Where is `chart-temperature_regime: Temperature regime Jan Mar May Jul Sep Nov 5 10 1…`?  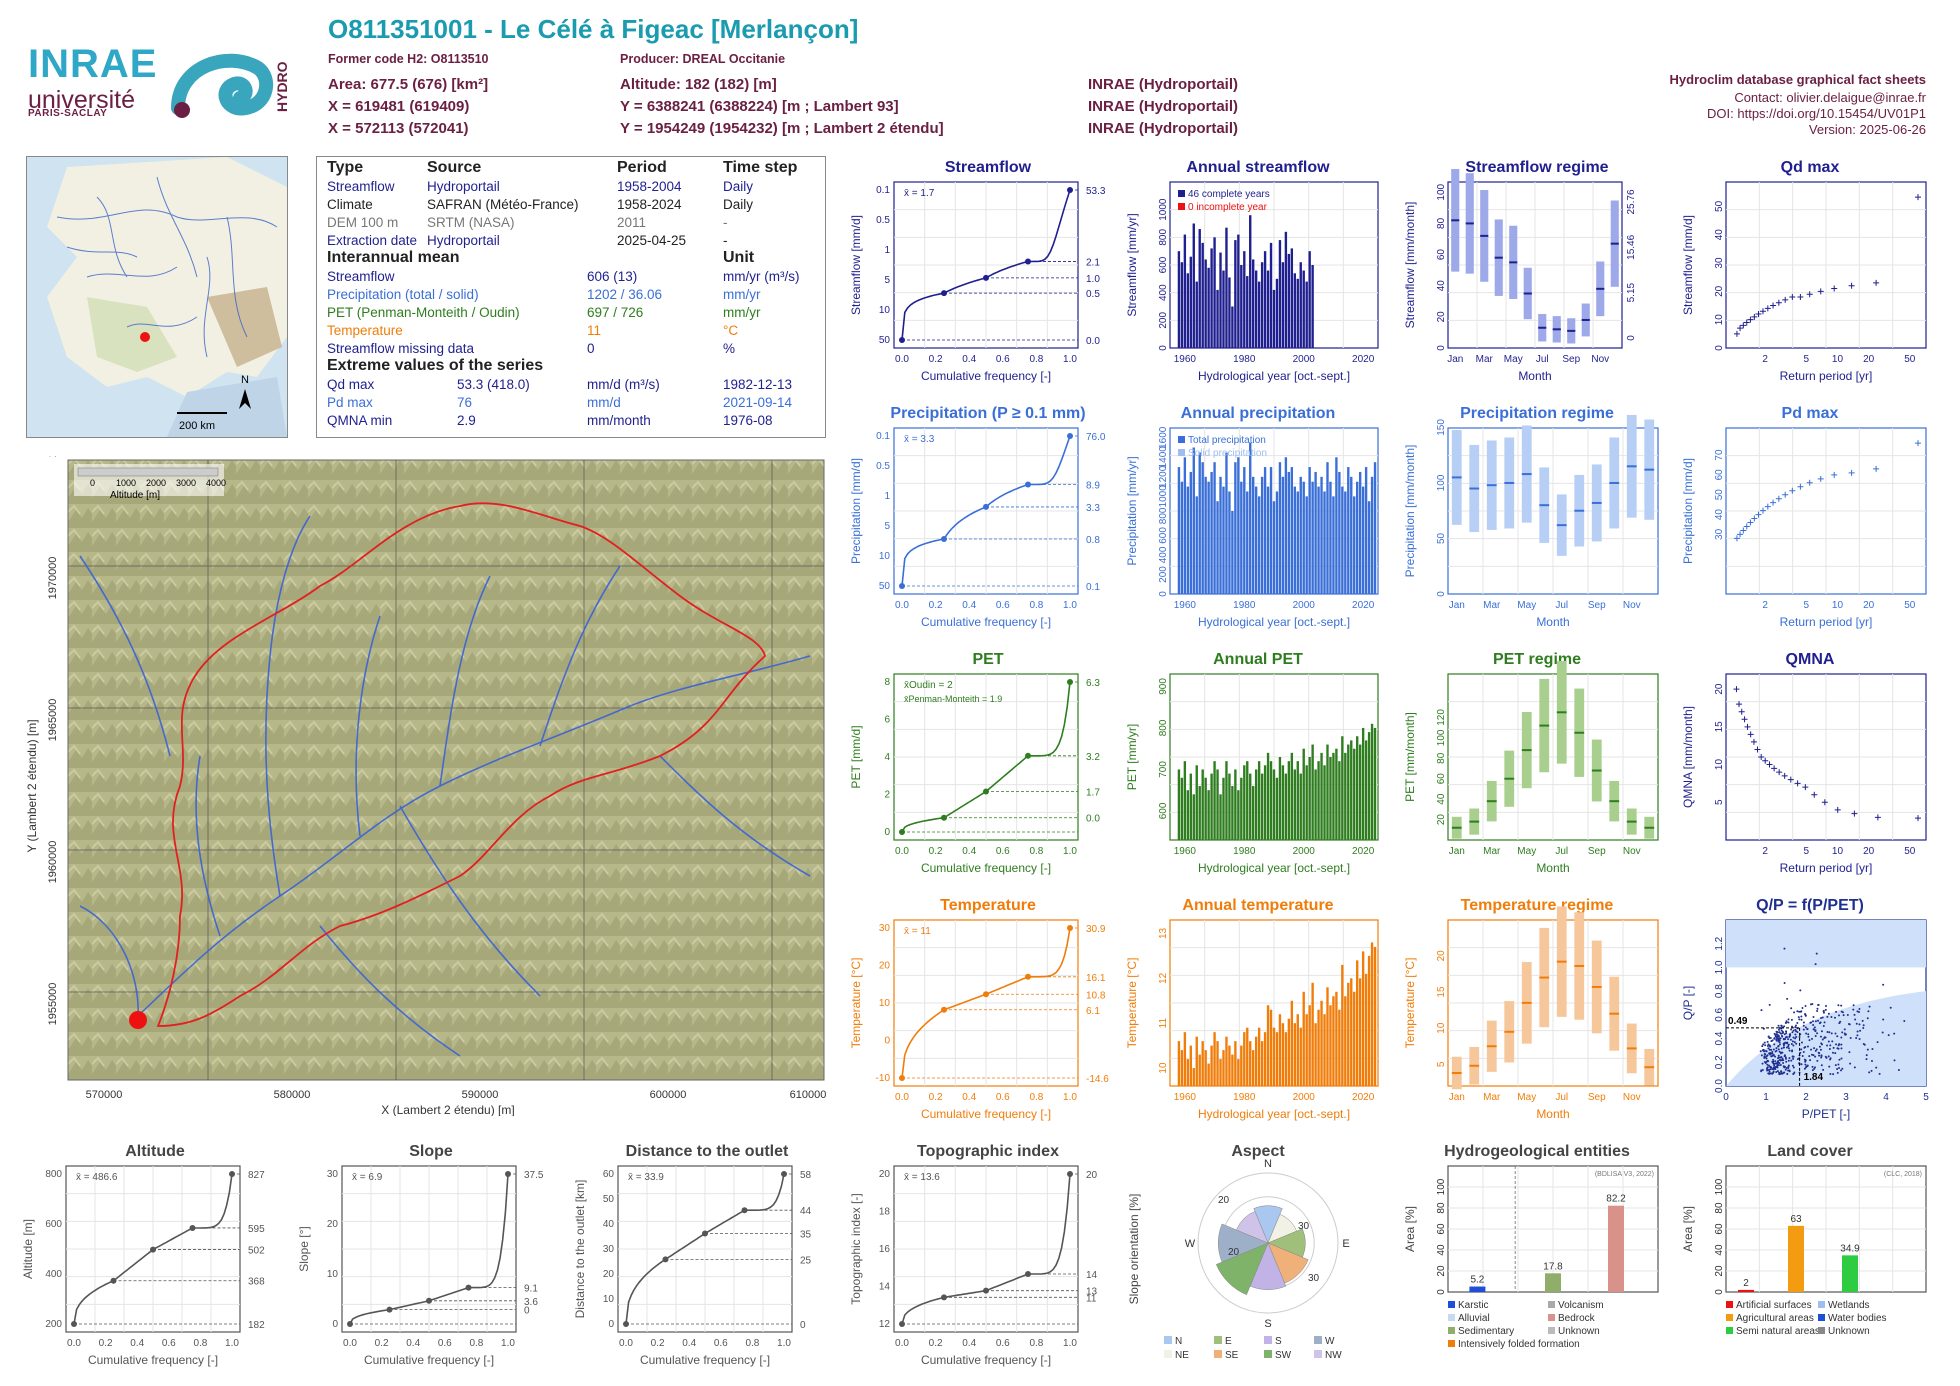
chart-temperature_regime: Temperature regime Jan Mar May Jul Sep Nov 5 10 1… is located at coordinates (1537, 1010).